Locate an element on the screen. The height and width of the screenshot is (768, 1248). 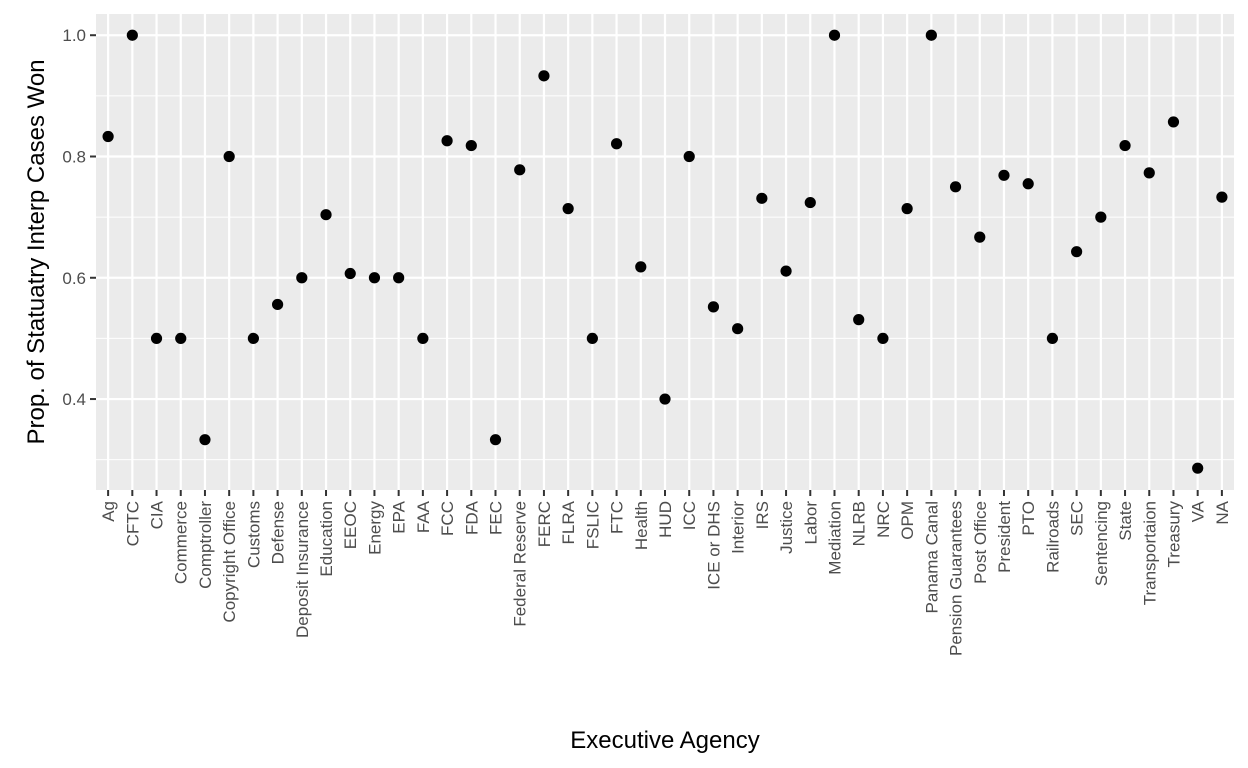
x-tick-label: ICE or DHS is located at coordinates (713, 545).